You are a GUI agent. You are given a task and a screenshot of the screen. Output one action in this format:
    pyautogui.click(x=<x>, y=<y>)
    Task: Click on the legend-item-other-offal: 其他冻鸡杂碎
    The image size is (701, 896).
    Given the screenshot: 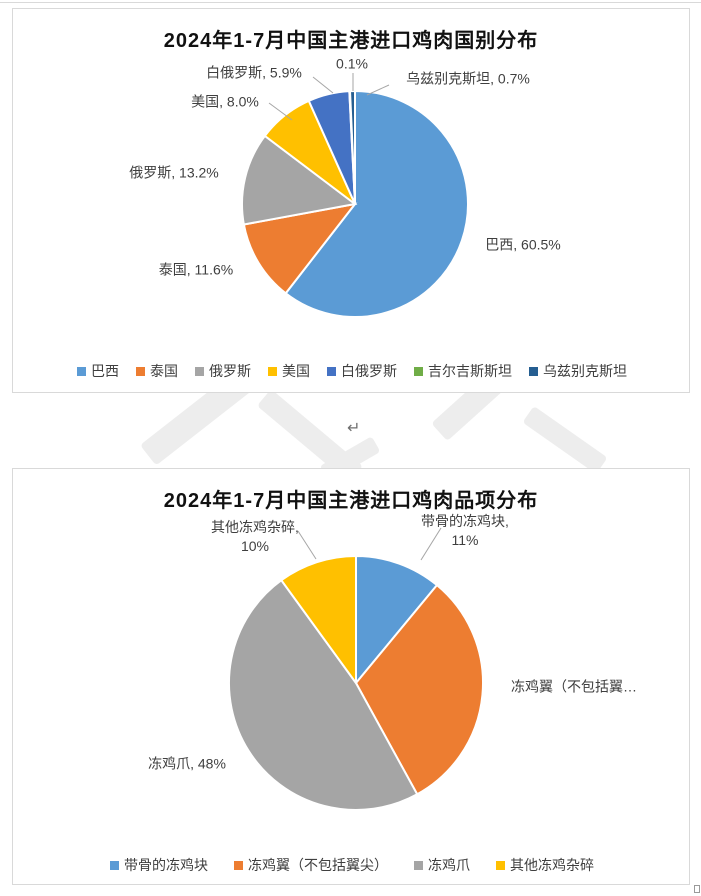 What is the action you would take?
    pyautogui.click(x=545, y=865)
    